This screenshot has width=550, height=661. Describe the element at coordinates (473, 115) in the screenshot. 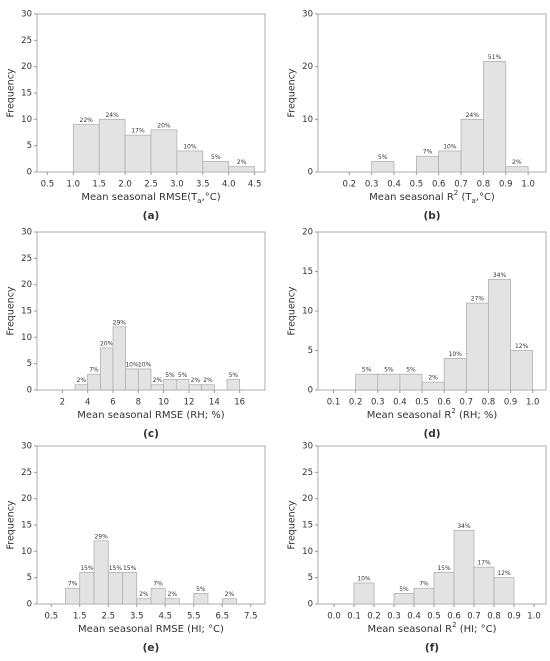

I see `value-label: 24%` at that location.